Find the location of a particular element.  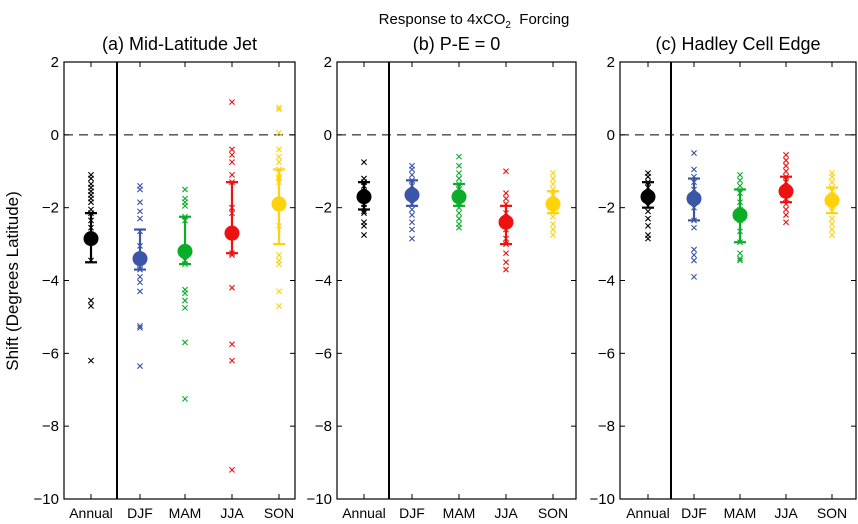

y-tick-label: −6 is located at coordinates (606, 353).